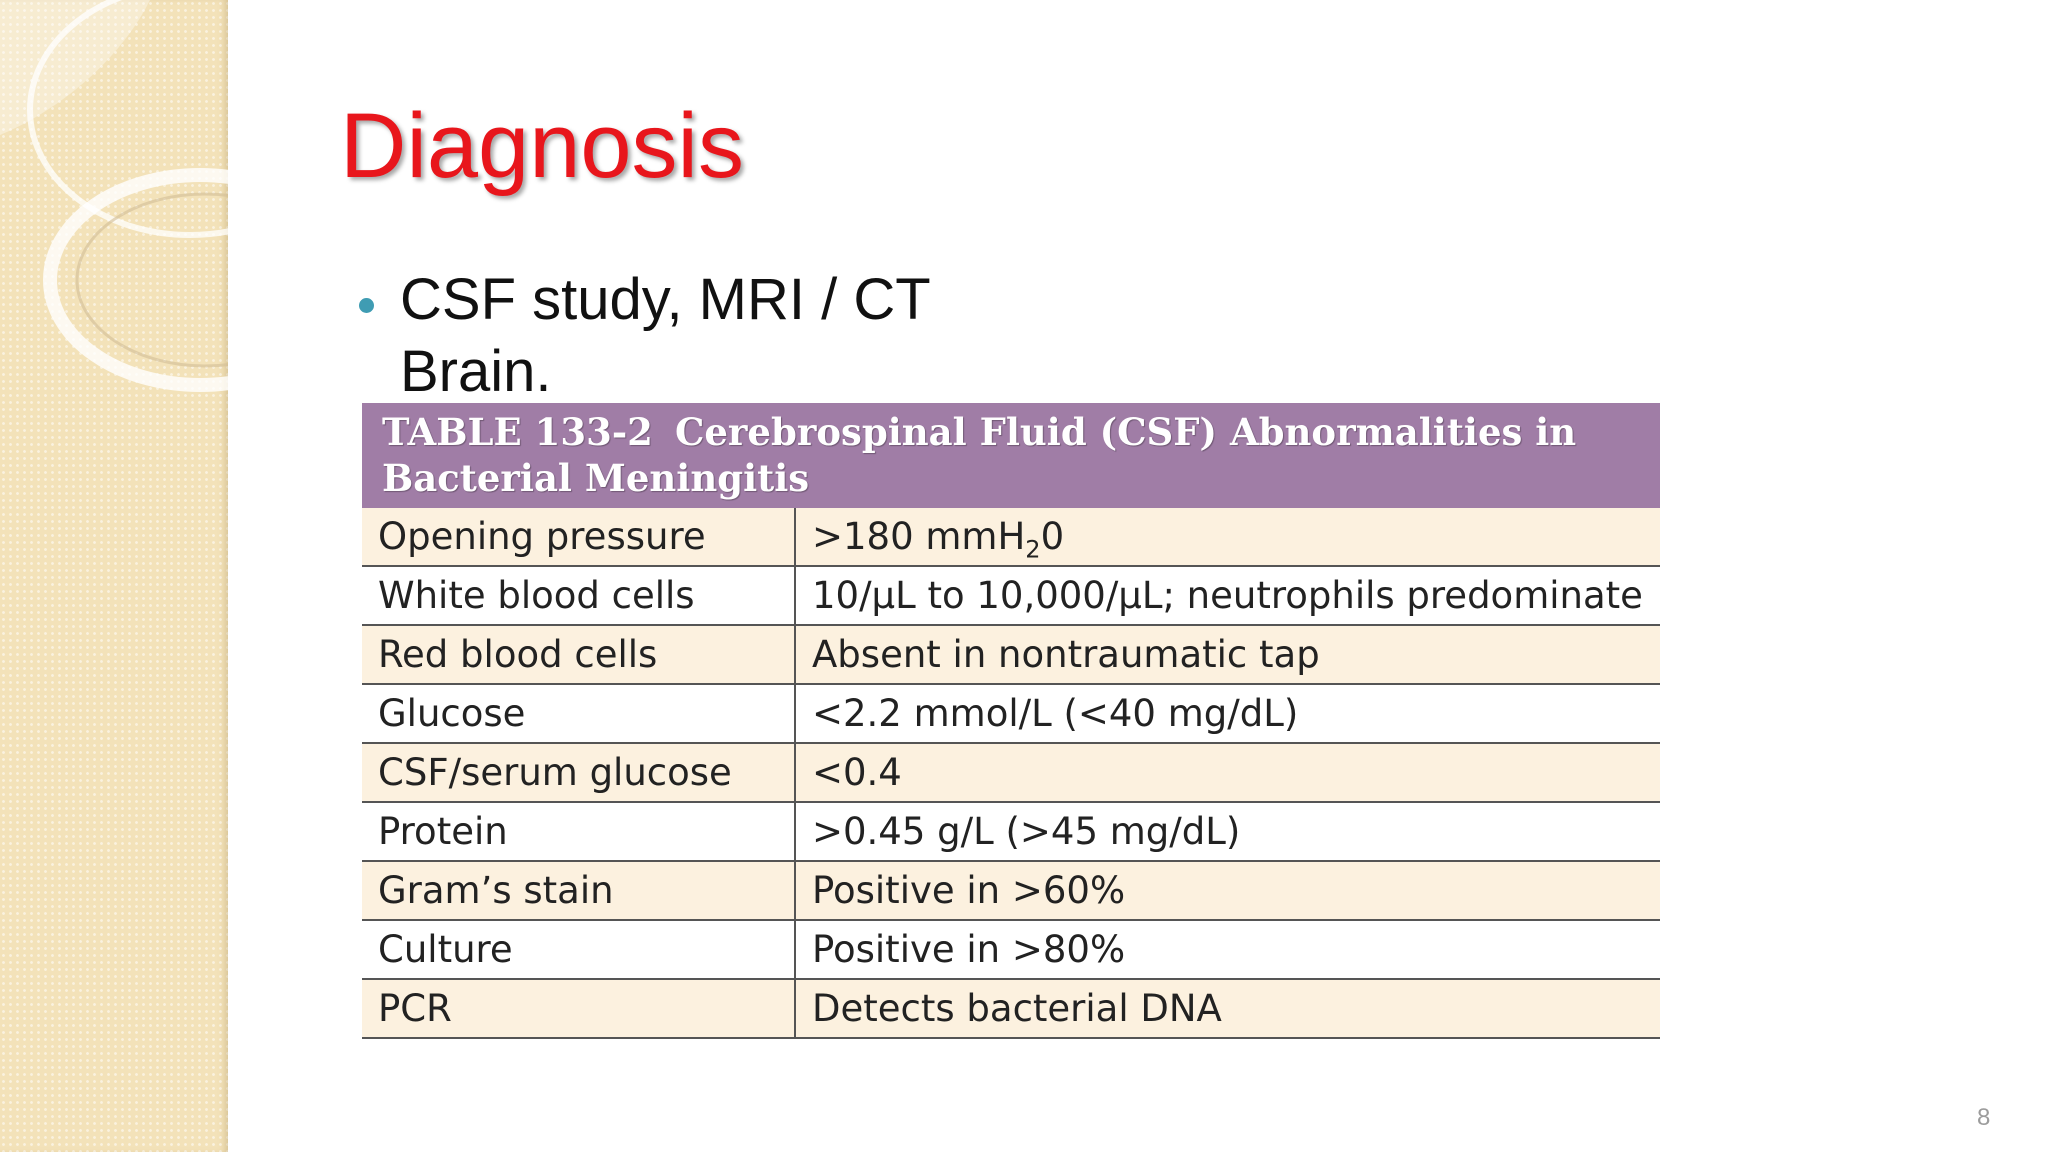 This screenshot has height=1152, width=2048. Describe the element at coordinates (1017, 1008) in the screenshot. I see `row-value: Detects bacterial DNA` at that location.